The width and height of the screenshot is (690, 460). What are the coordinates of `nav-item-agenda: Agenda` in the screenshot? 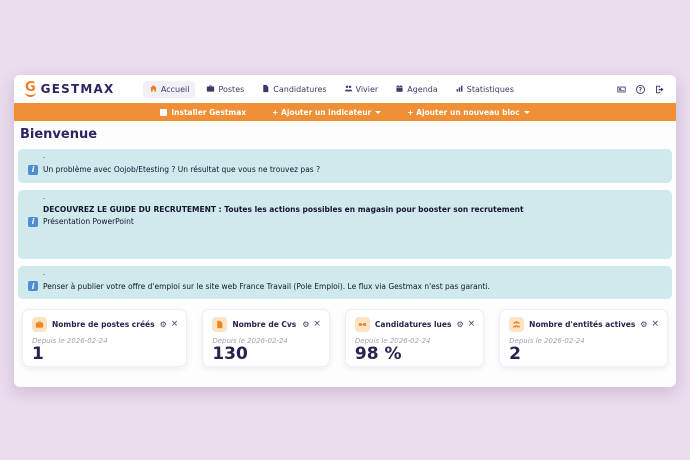 It's located at (416, 89).